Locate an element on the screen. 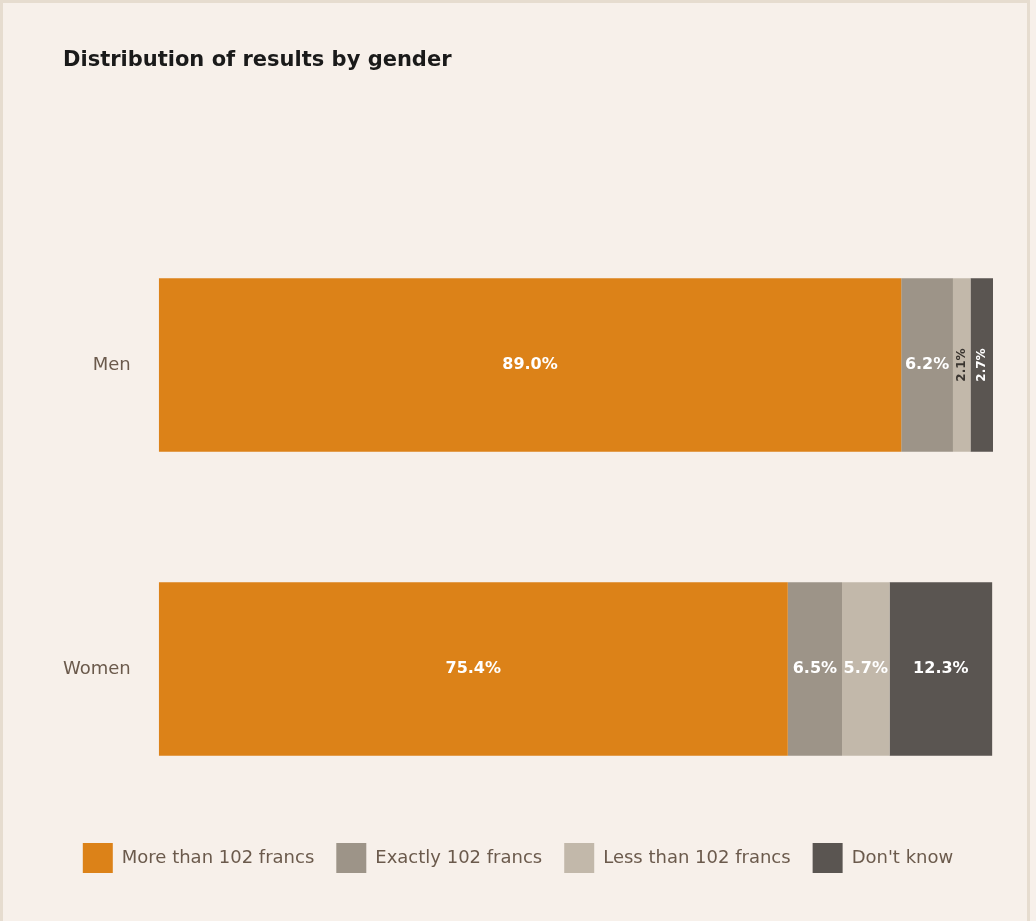  data-label: 2.7% is located at coordinates (980, 365).